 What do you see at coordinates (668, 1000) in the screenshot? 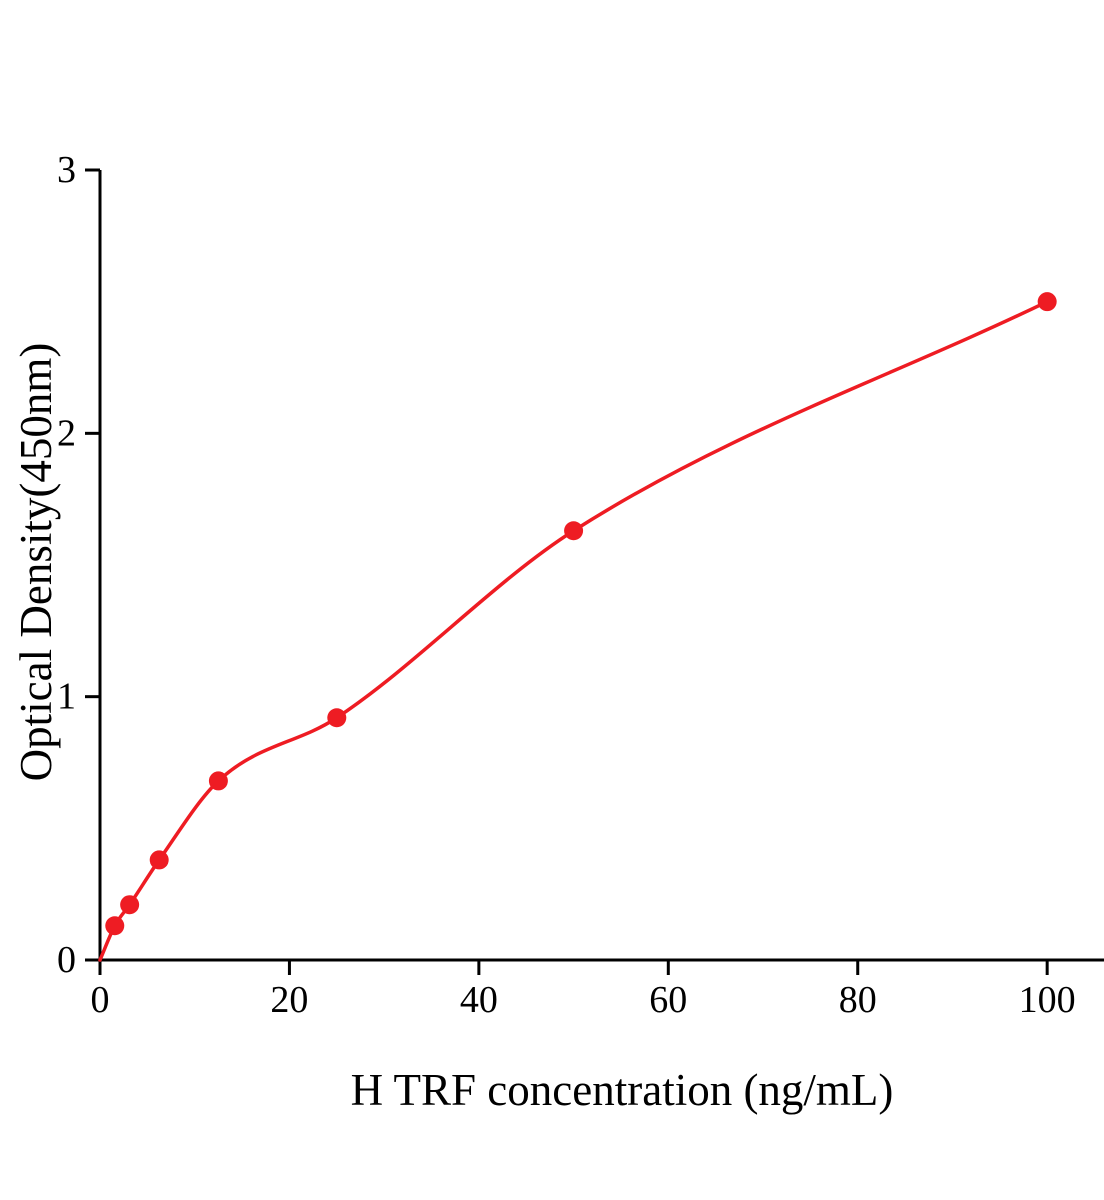
I see `x-tick-label: 60` at bounding box center [668, 1000].